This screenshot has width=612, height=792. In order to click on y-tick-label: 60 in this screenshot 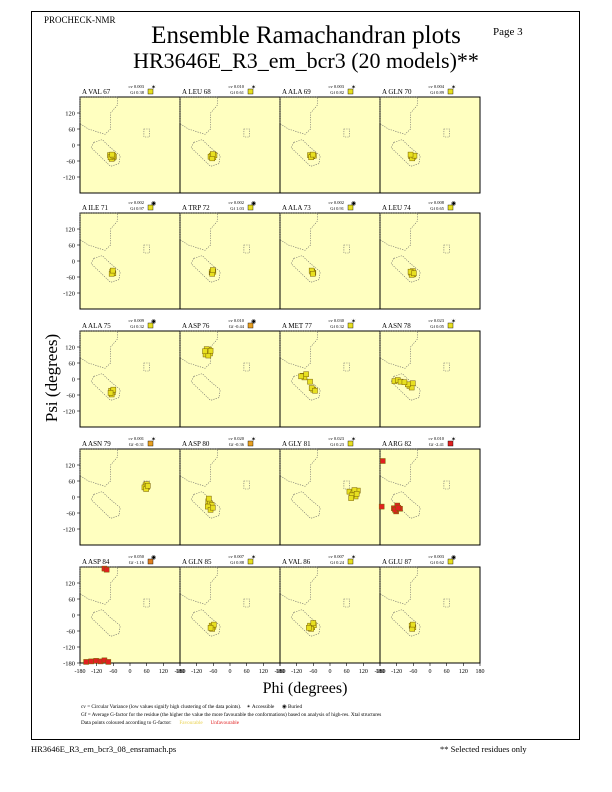, I will do `click(72, 482)`.